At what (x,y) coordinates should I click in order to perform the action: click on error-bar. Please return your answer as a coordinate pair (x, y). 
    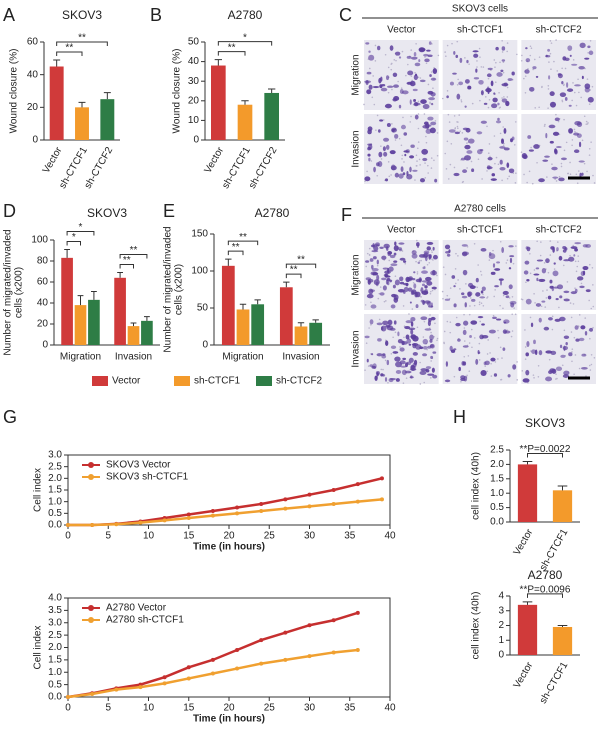
    Looking at the image, I should click on (527, 463).